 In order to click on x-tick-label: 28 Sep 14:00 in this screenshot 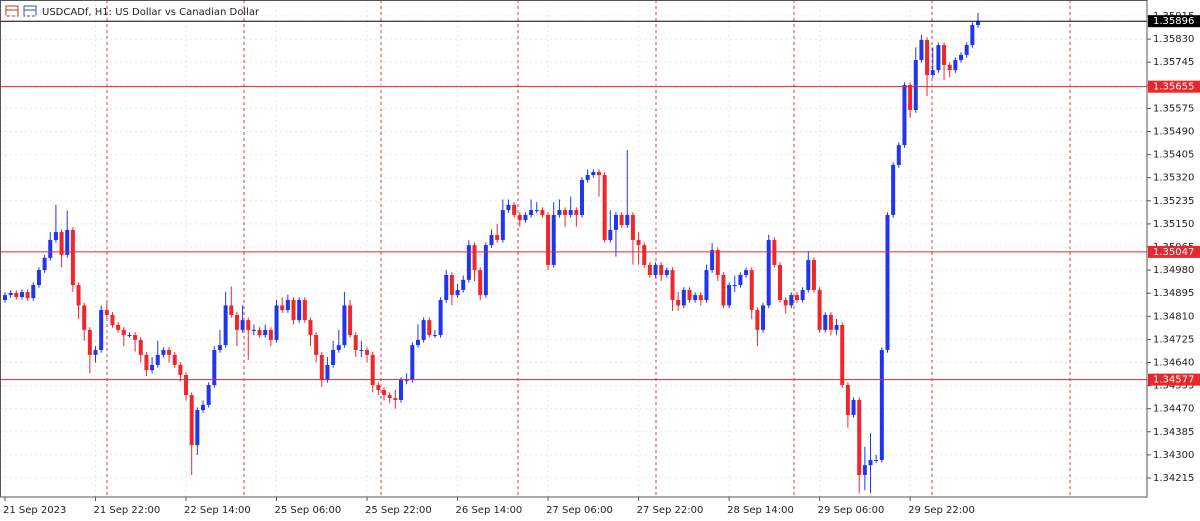, I will do `click(760, 510)`.